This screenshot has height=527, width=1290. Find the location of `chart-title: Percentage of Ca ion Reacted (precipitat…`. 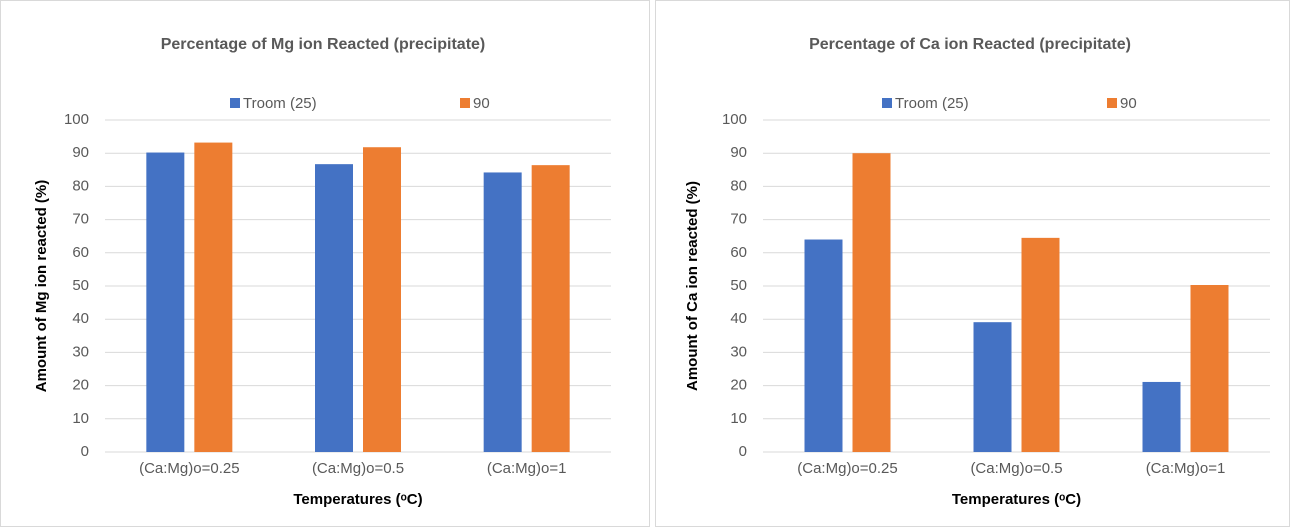

chart-title: Percentage of Ca ion Reacted (precipitat… is located at coordinates (970, 44).